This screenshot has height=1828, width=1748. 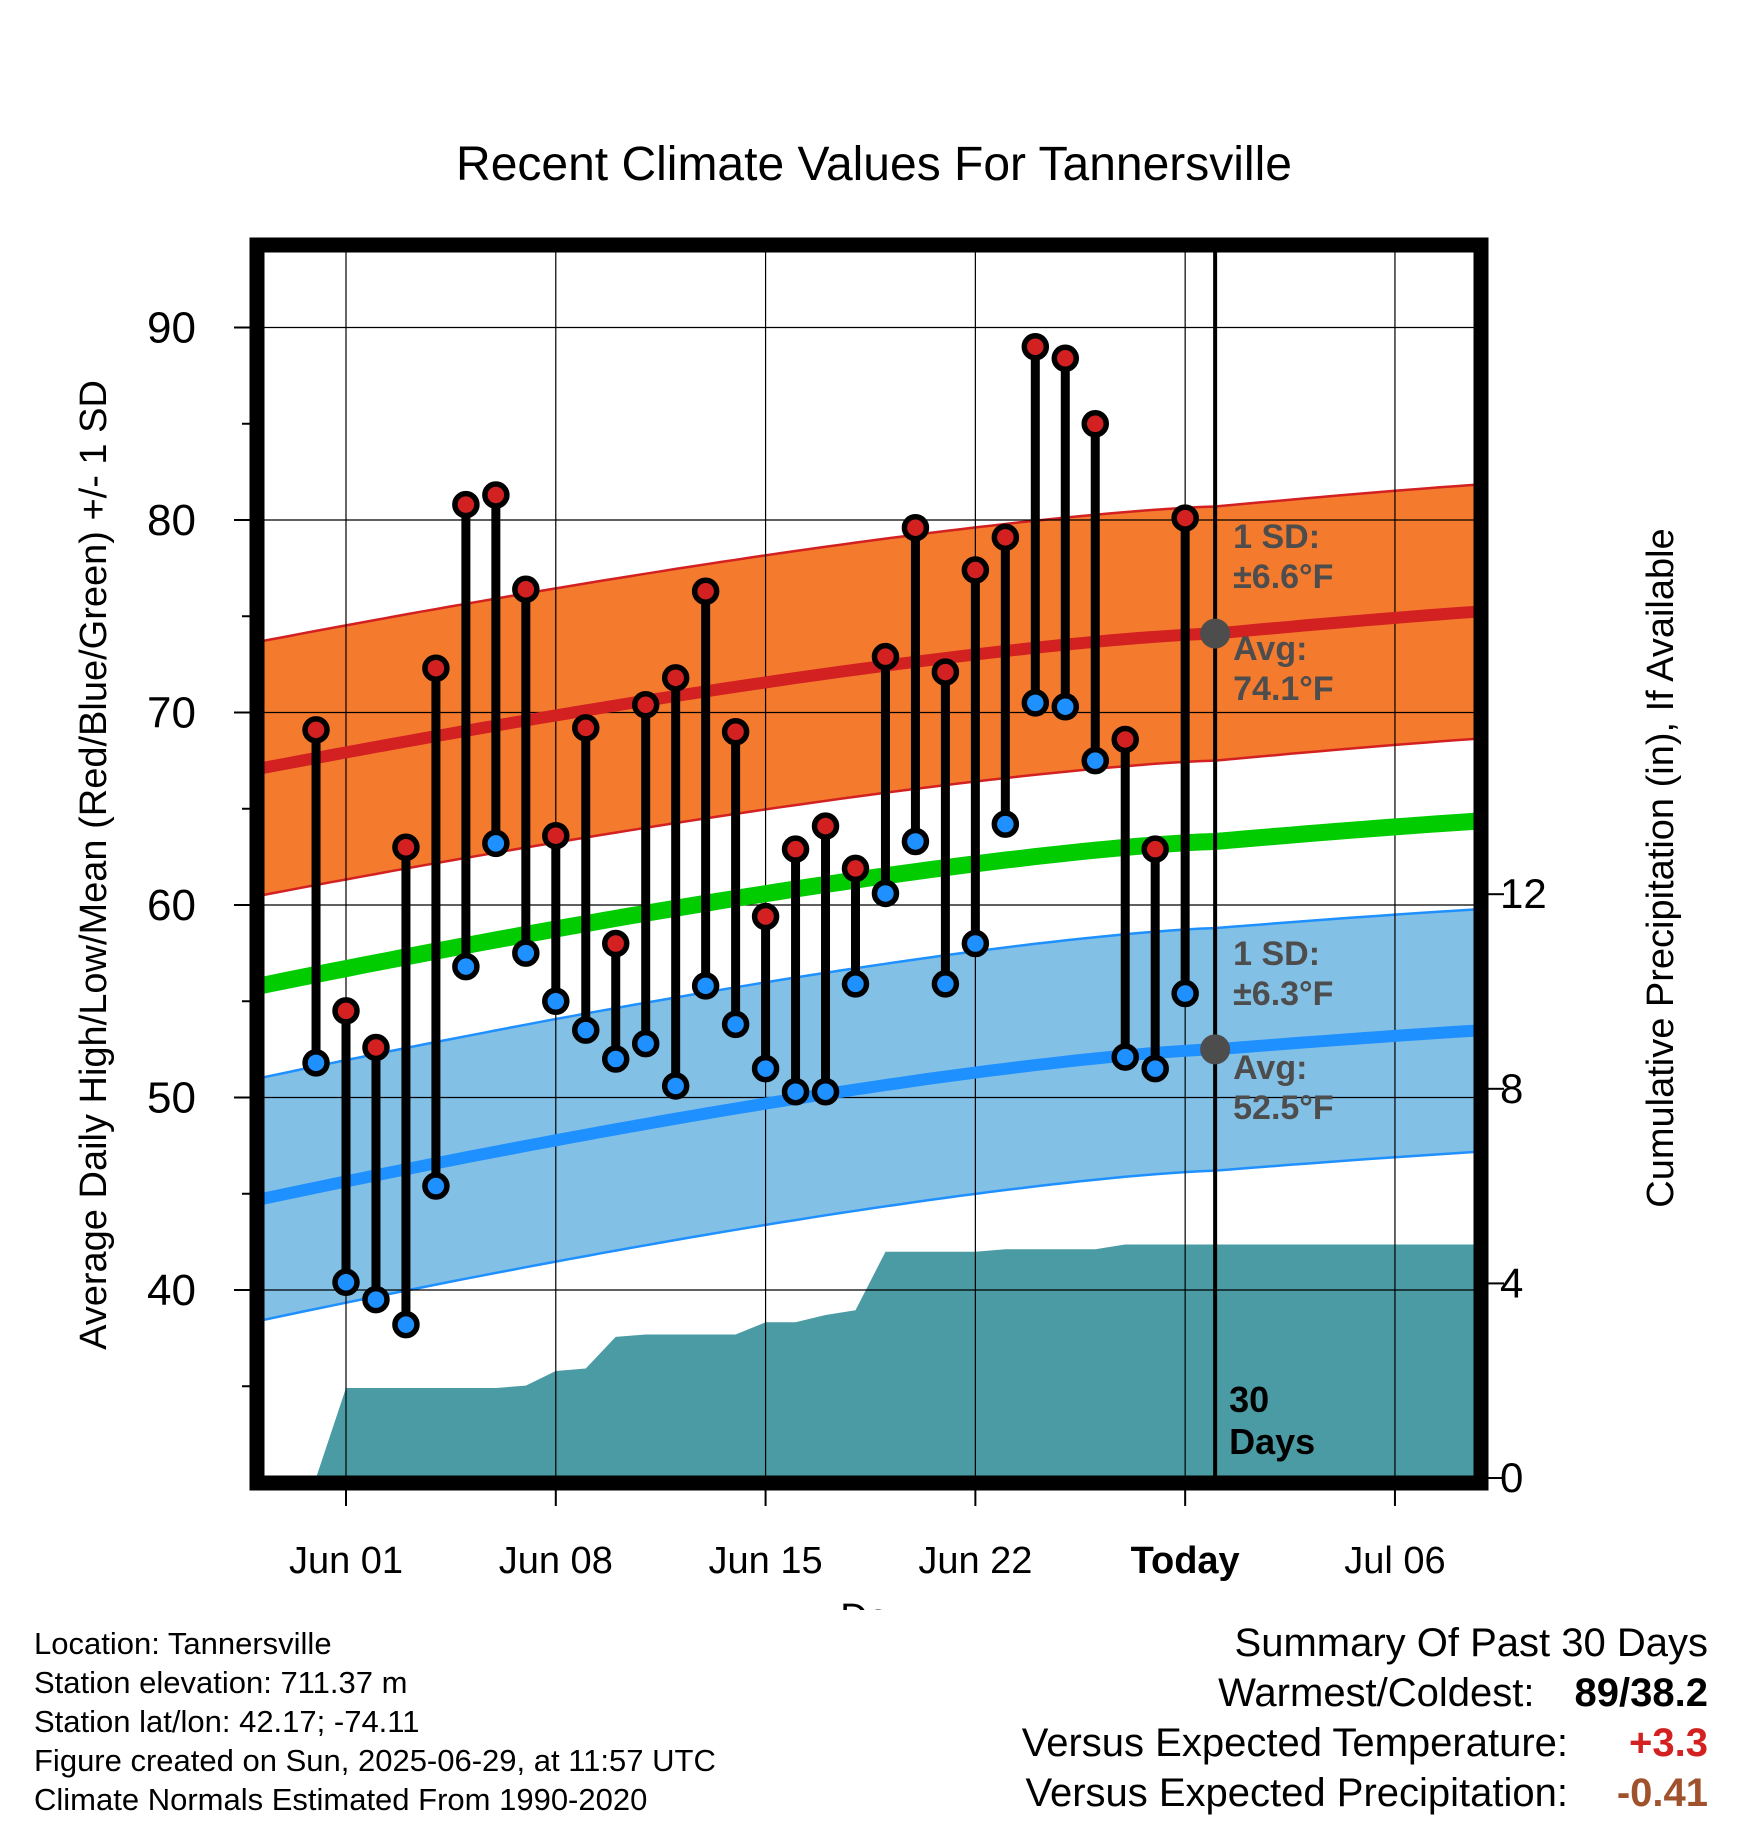 I want to click on x-tick-label: Jun 08, so click(x=556, y=1561).